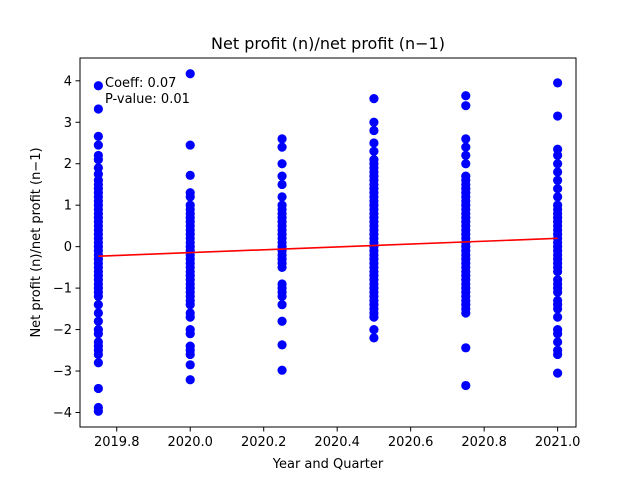  Describe the element at coordinates (62, 330) in the screenshot. I see `y-tick-label: −2` at that location.